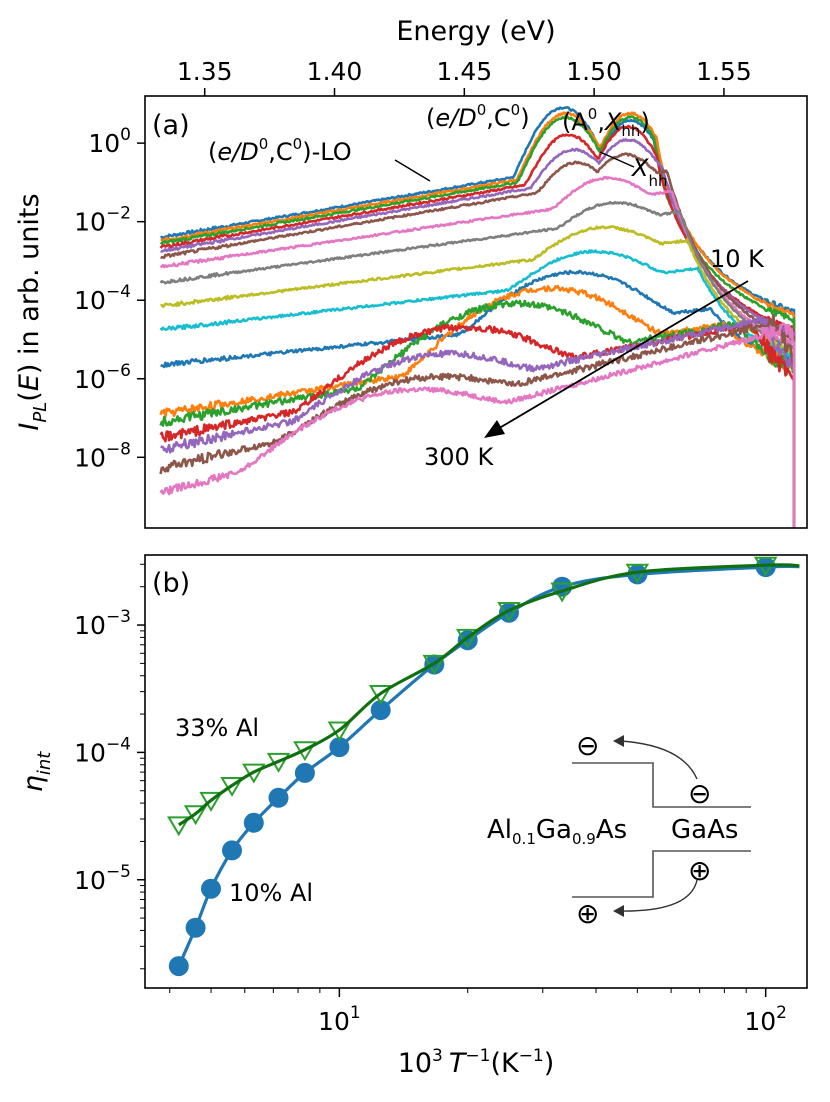  I want to click on band-diagram-inset: ⊖ ⊖ ⊕ ⊕ Al0.1Ga0.9As GaAs, so click(619, 829).